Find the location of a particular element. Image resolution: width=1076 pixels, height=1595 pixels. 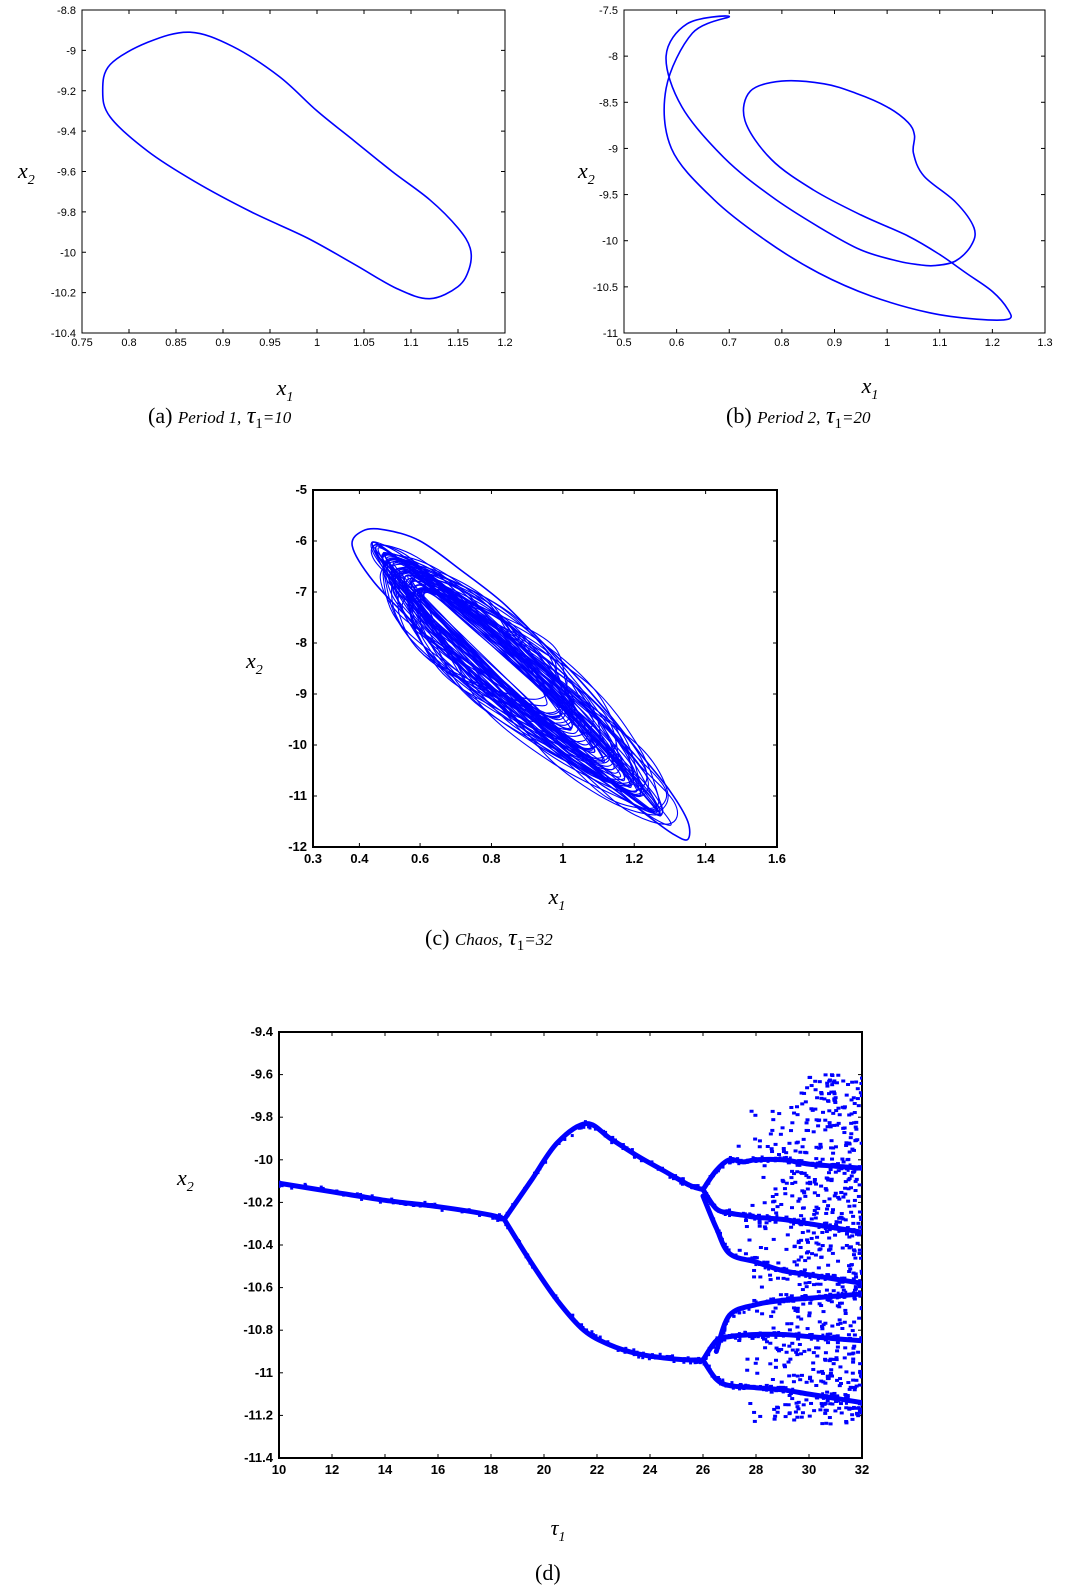

y-tick-label: -10 is located at coordinates (68, 253).